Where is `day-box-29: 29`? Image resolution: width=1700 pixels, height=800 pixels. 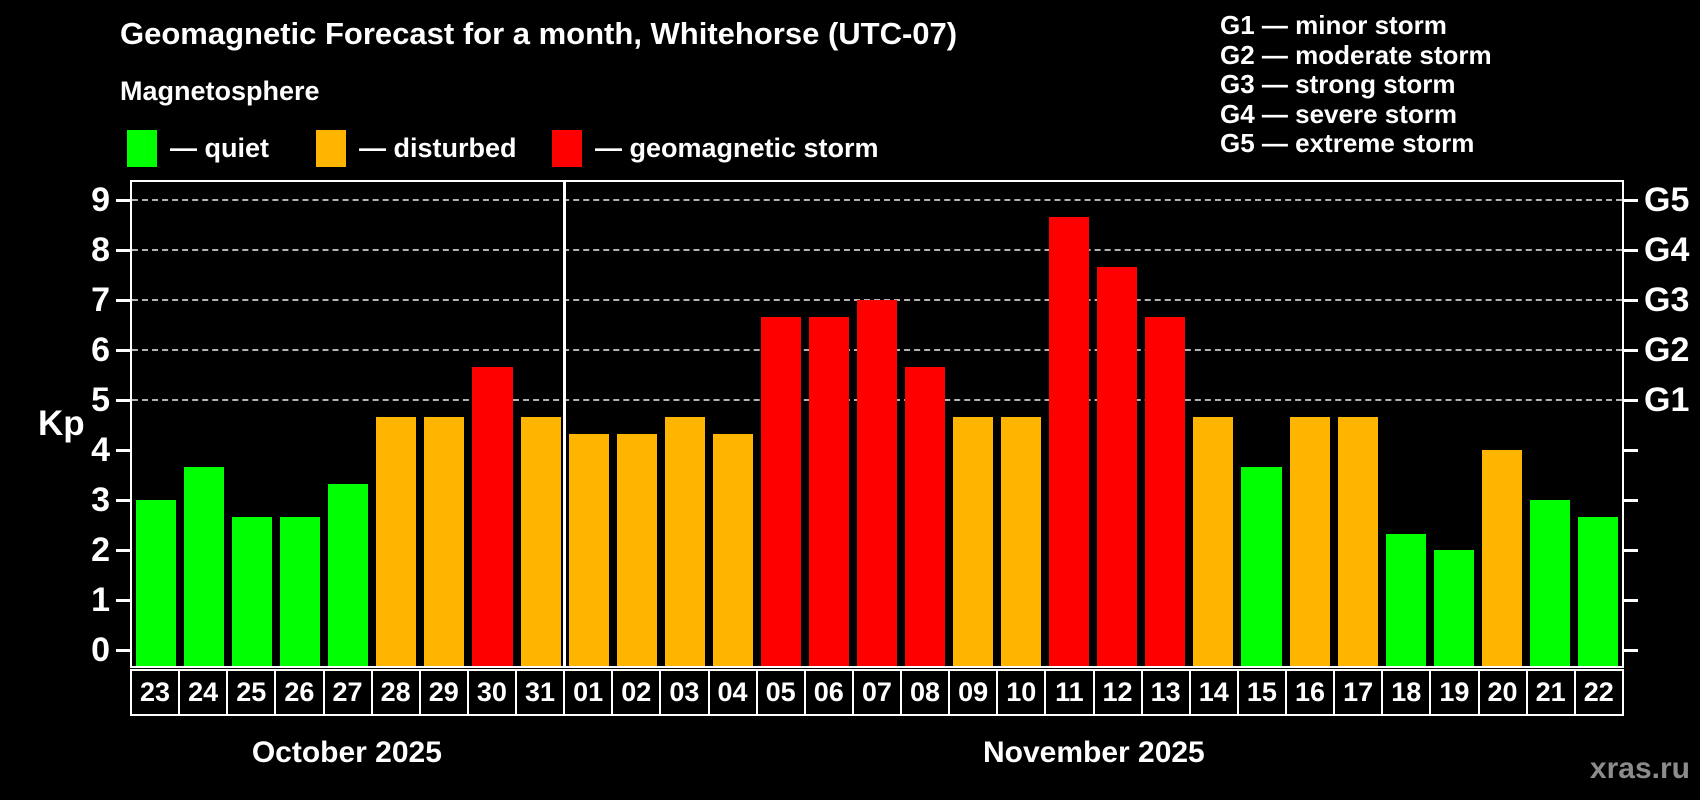 day-box-29: 29 is located at coordinates (443, 692).